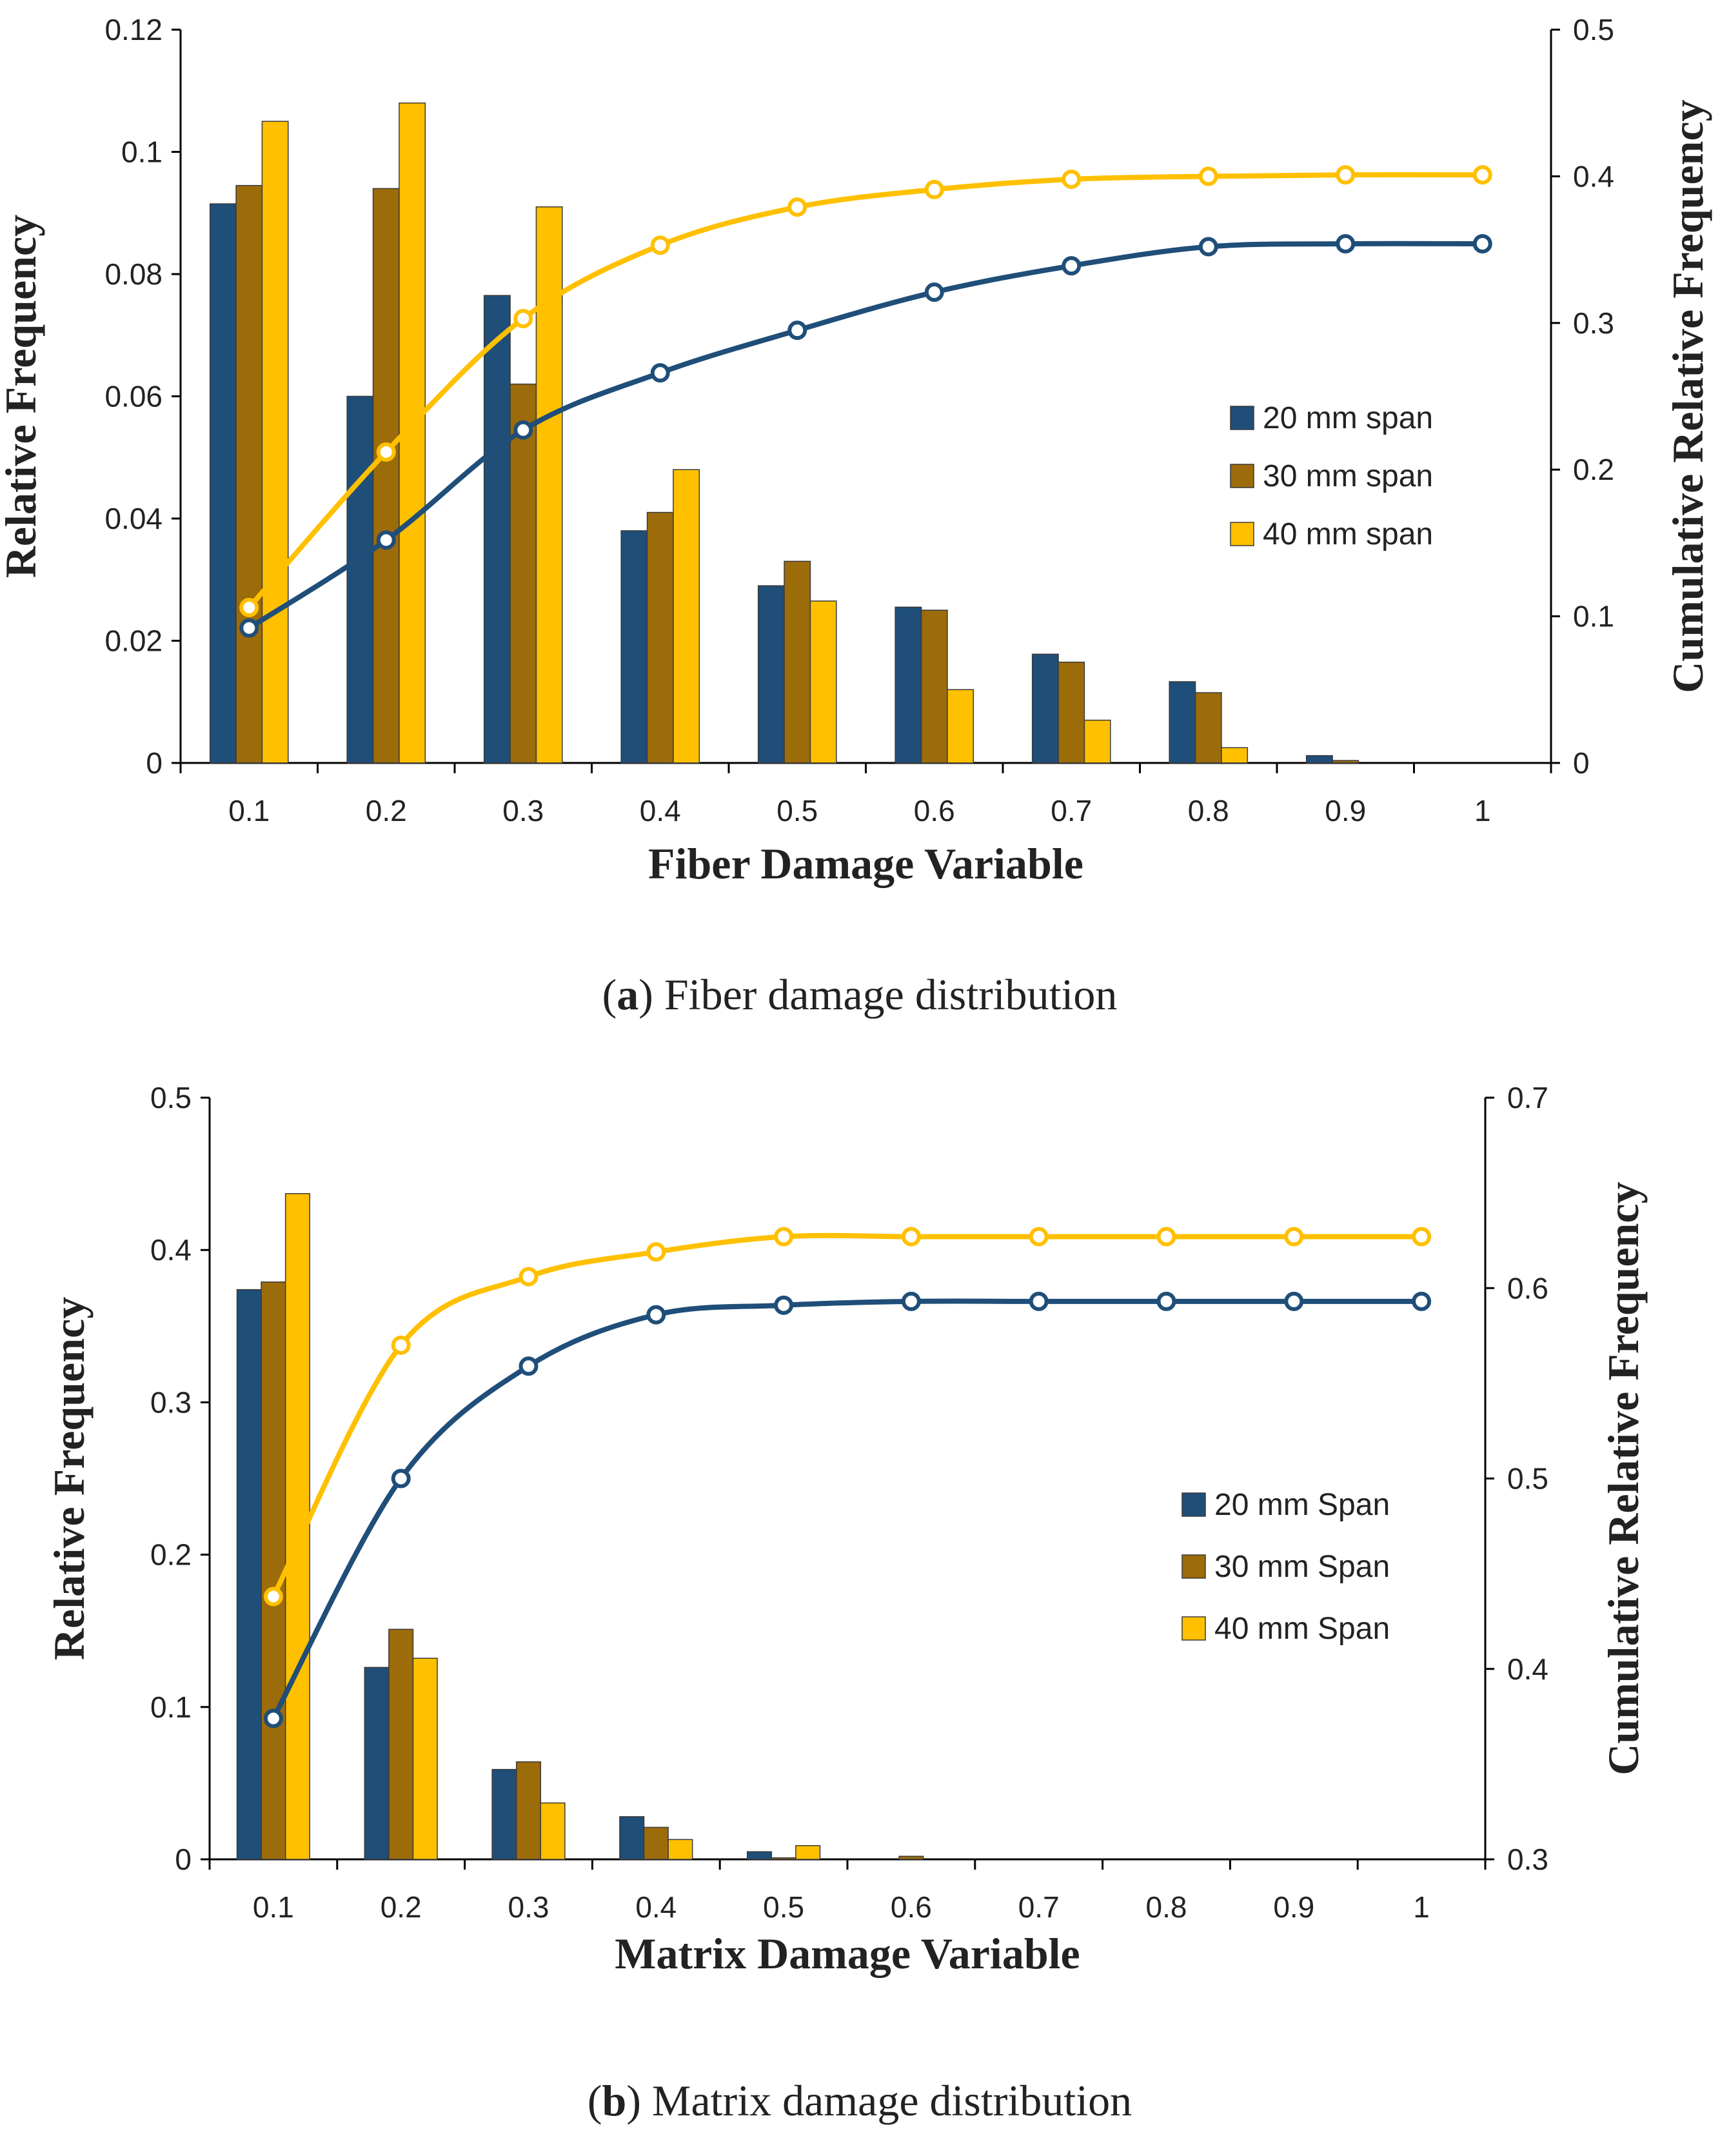 The width and height of the screenshot is (1720, 2156). Describe the element at coordinates (133, 29) in the screenshot. I see `y-tick-label: 0.12` at that location.